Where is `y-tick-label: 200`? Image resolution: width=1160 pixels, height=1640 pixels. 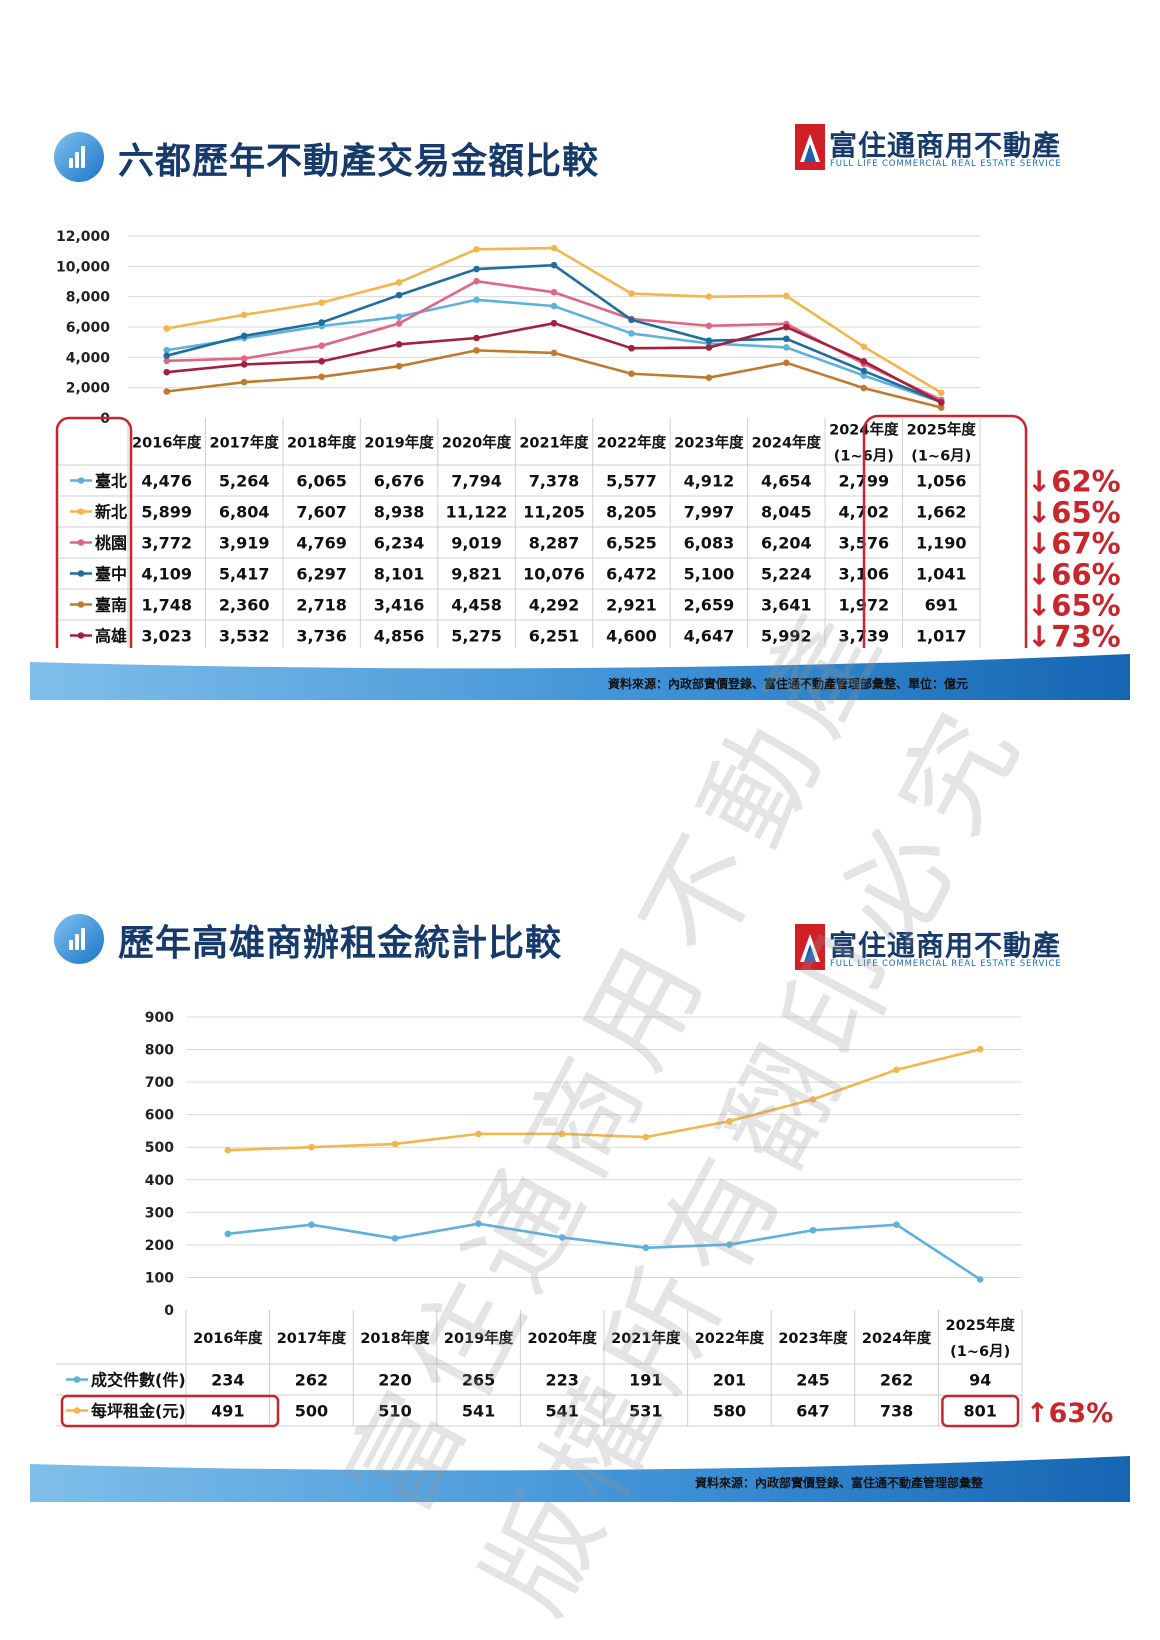
y-tick-label: 200 is located at coordinates (159, 1246).